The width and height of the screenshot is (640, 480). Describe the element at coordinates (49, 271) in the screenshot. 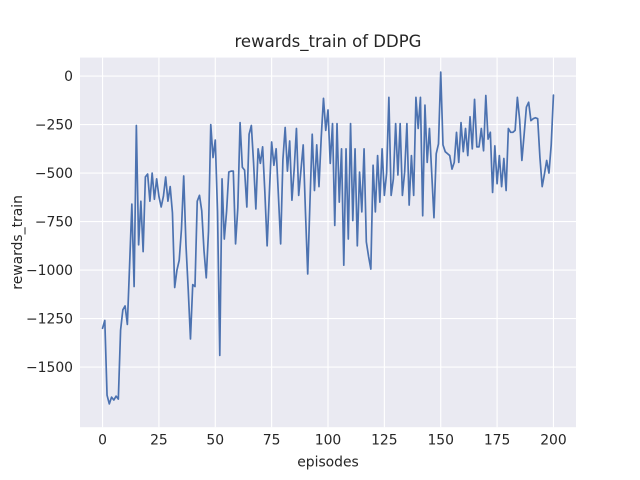

I see `y-tick-label: −1000` at that location.